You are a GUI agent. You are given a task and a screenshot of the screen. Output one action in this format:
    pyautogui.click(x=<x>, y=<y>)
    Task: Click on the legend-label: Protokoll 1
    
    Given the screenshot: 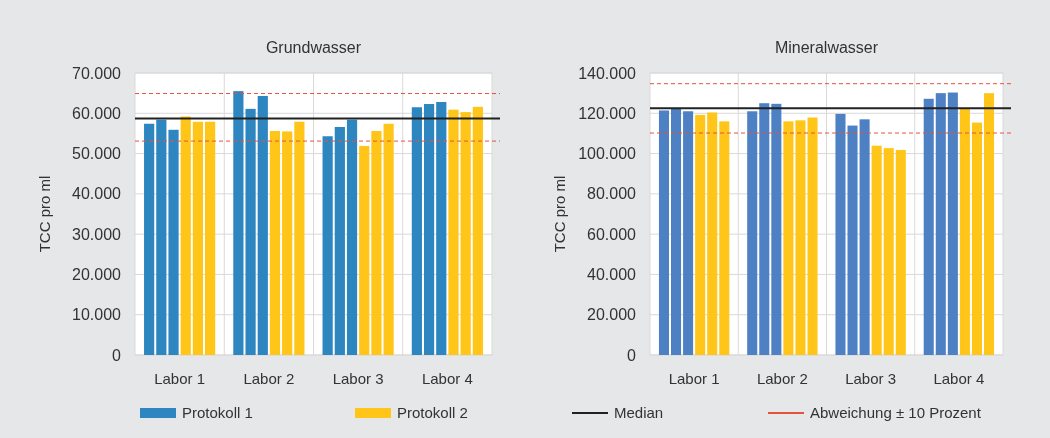 What is the action you would take?
    pyautogui.click(x=217, y=413)
    